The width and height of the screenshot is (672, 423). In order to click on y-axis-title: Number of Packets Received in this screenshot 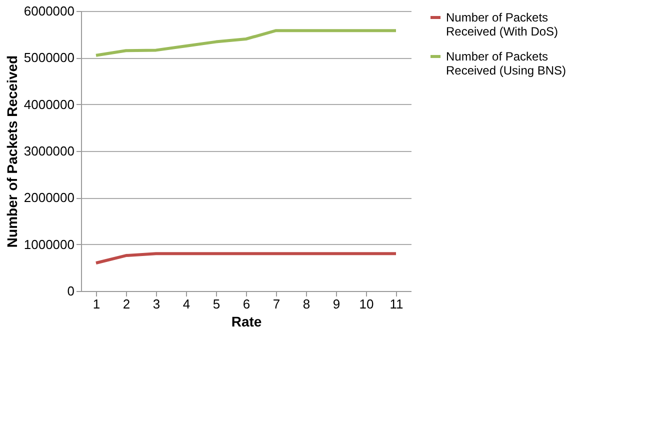, I will do `click(12, 151)`.